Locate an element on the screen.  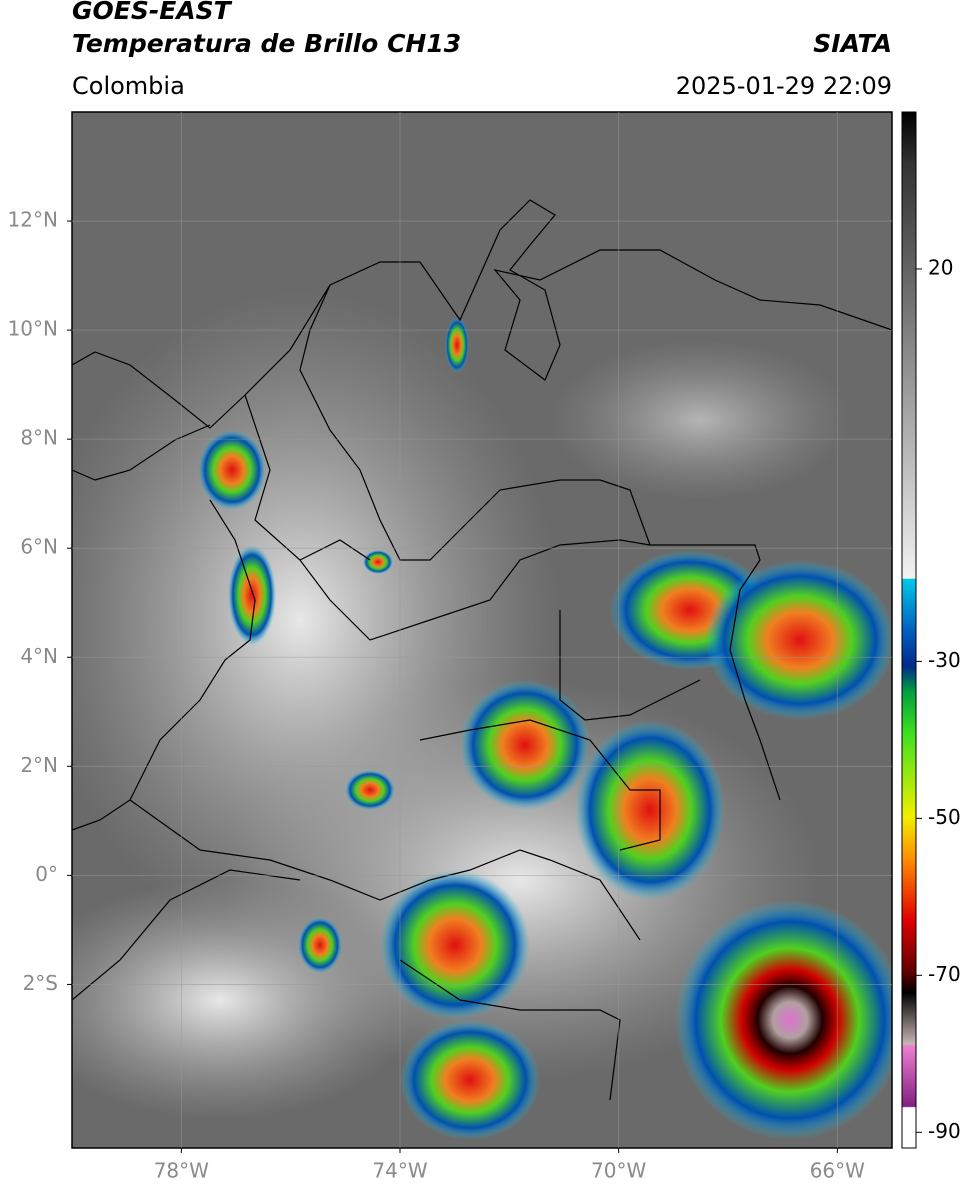
colorbar-label: -50 is located at coordinates (944, 817).